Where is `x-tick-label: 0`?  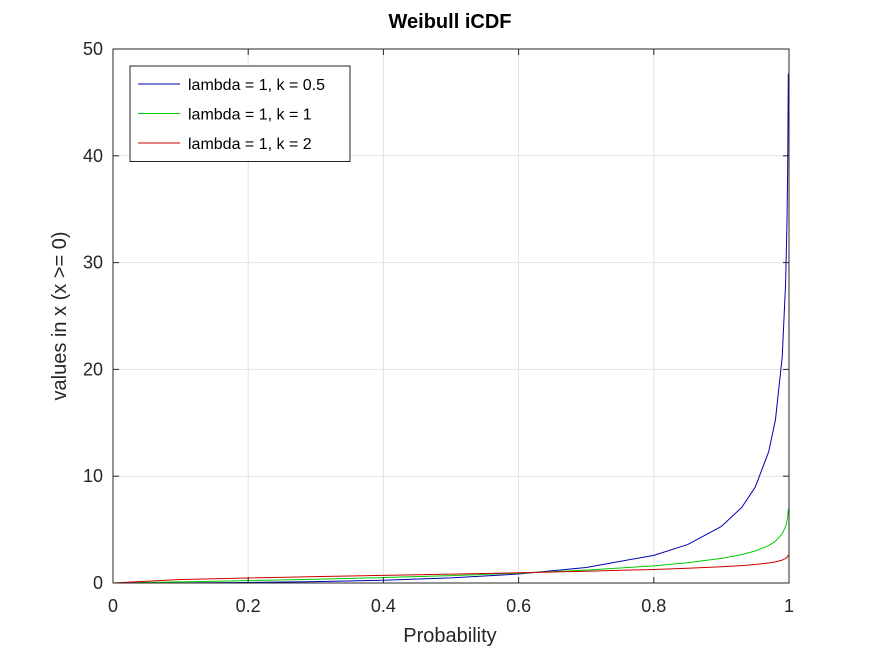
x-tick-label: 0 is located at coordinates (113, 606).